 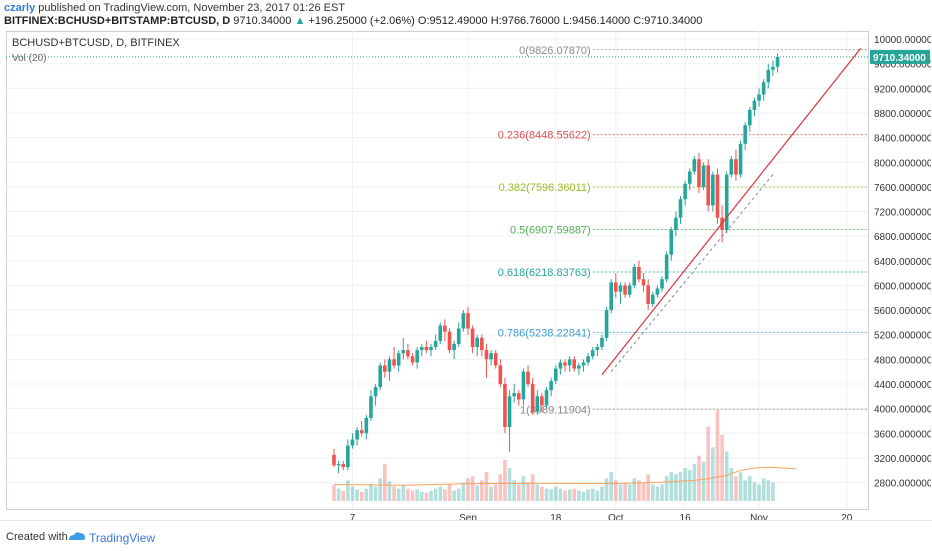 What do you see at coordinates (902, 459) in the screenshot?
I see `y-tick-label: 3200.000000` at bounding box center [902, 459].